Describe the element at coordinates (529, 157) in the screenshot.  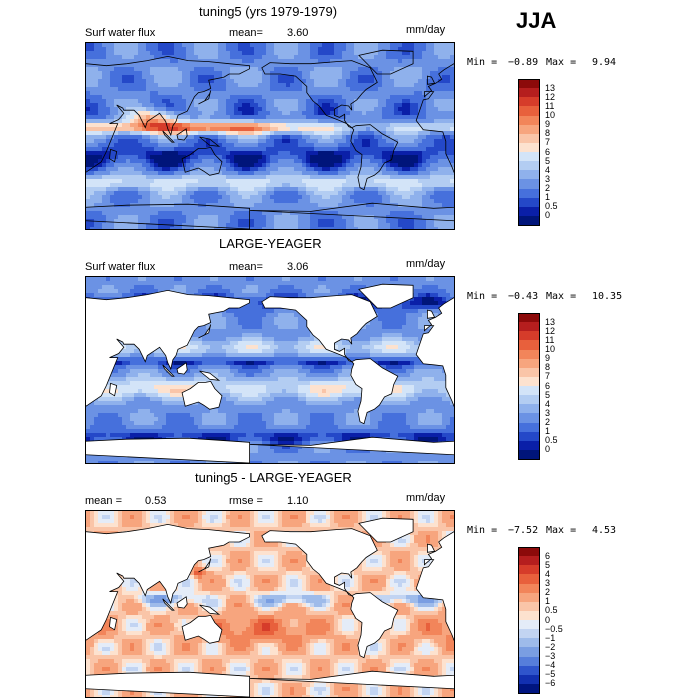
I see `colorbar-swatch` at that location.